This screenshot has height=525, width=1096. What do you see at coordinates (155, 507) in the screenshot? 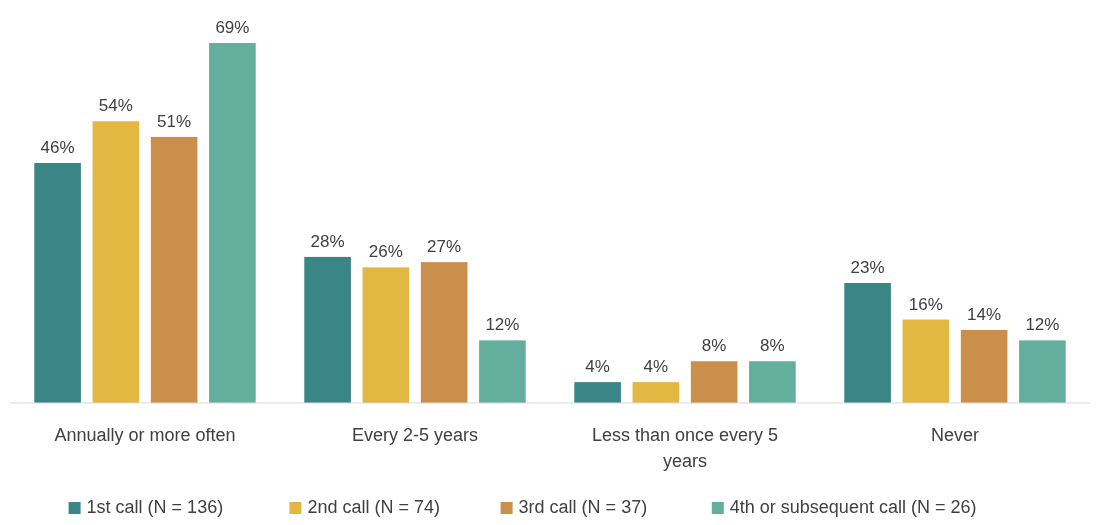
I see `legend-label: 1st call (N = 136)` at bounding box center [155, 507].